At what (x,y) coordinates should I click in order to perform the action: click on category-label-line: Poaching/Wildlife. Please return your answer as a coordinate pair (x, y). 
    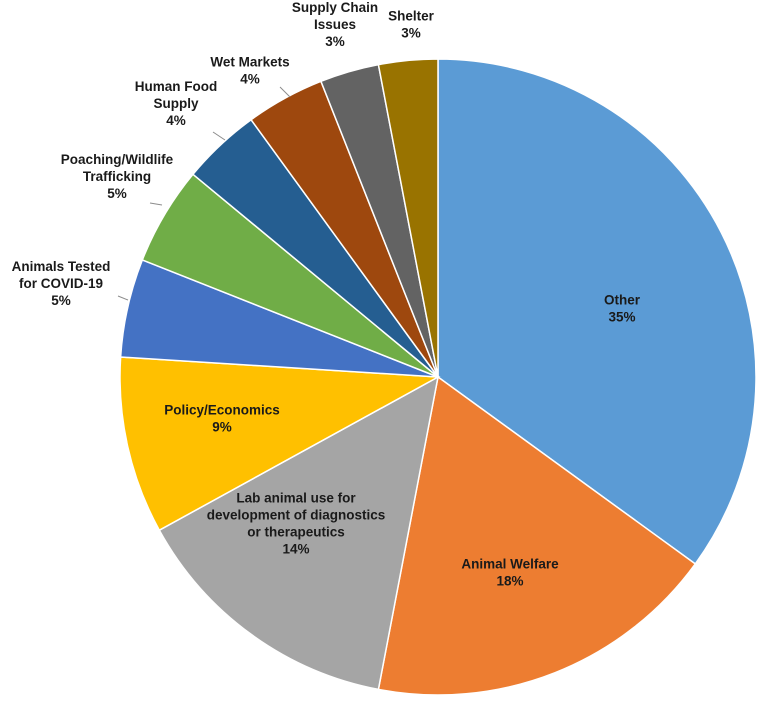
    Looking at the image, I should click on (117, 159).